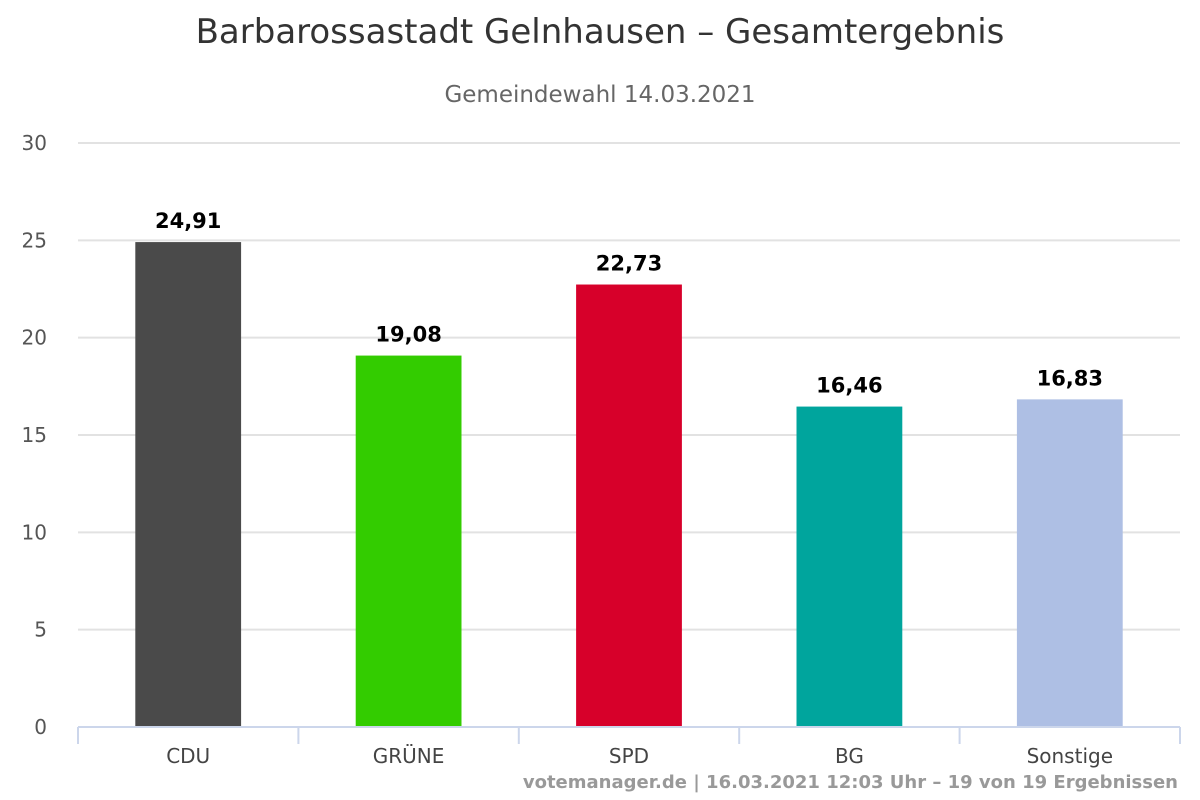 The height and width of the screenshot is (800, 1200). What do you see at coordinates (408, 541) in the screenshot?
I see `bar-grüne` at bounding box center [408, 541].